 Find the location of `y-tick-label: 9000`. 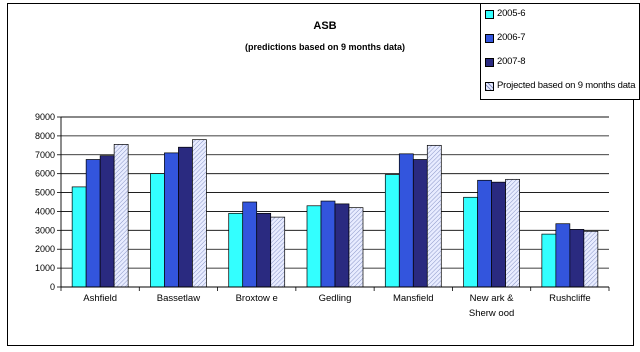

y-tick-label: 9000 is located at coordinates (45, 117).